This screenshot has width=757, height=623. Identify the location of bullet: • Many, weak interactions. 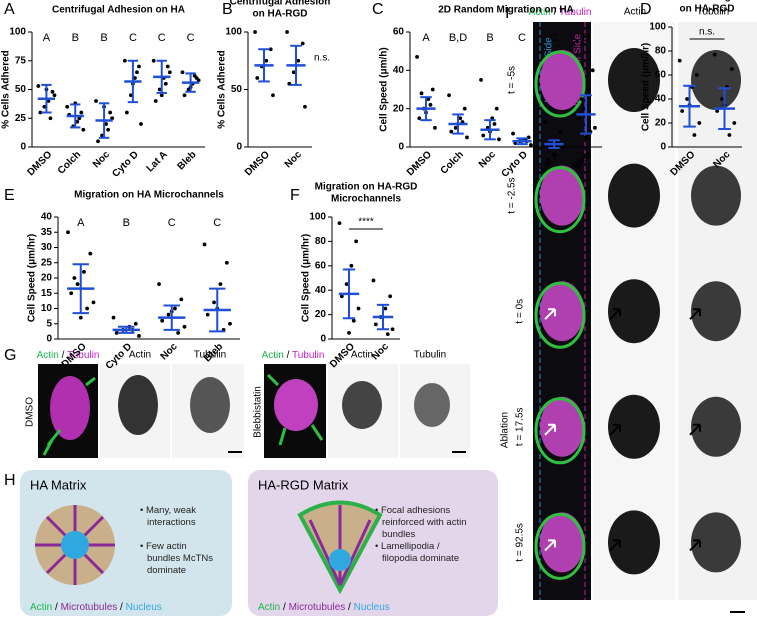
(168, 516).